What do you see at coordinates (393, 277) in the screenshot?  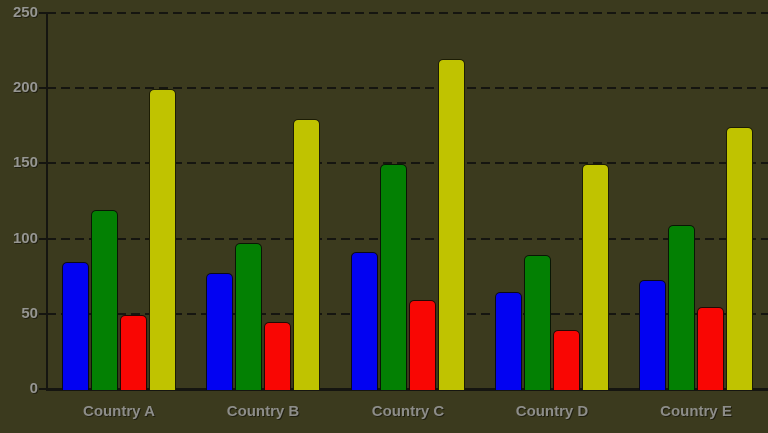 I see `bar-green-country-c` at bounding box center [393, 277].